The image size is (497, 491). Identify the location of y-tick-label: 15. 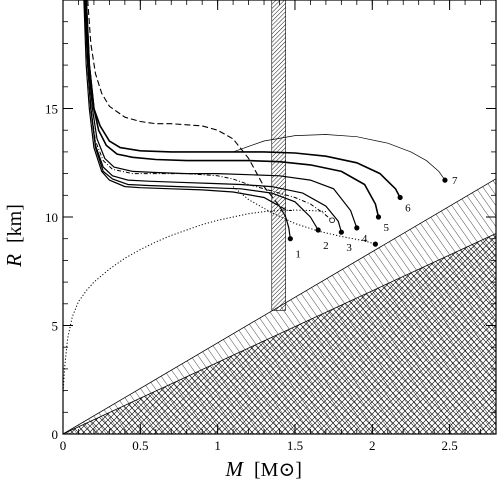
(51, 109).